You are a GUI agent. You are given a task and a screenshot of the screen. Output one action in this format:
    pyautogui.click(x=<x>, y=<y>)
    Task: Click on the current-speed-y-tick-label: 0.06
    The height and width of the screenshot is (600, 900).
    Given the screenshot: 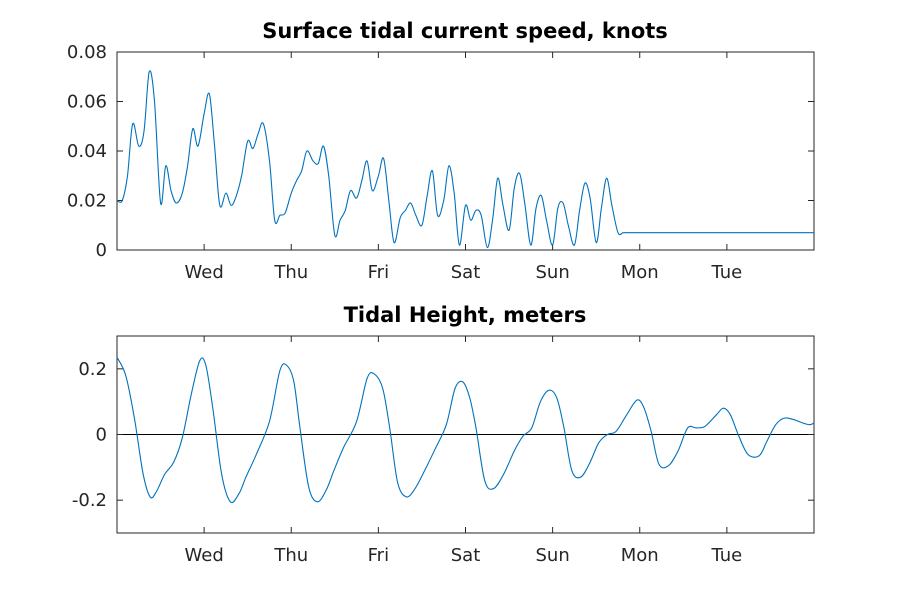 What is the action you would take?
    pyautogui.click(x=87, y=102)
    